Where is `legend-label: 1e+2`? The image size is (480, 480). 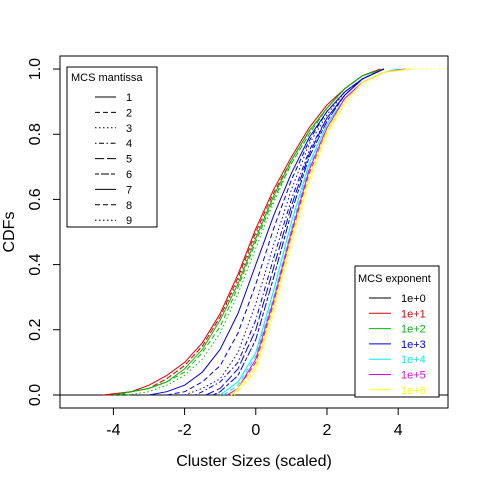
legend-label: 1e+2 is located at coordinates (413, 330).